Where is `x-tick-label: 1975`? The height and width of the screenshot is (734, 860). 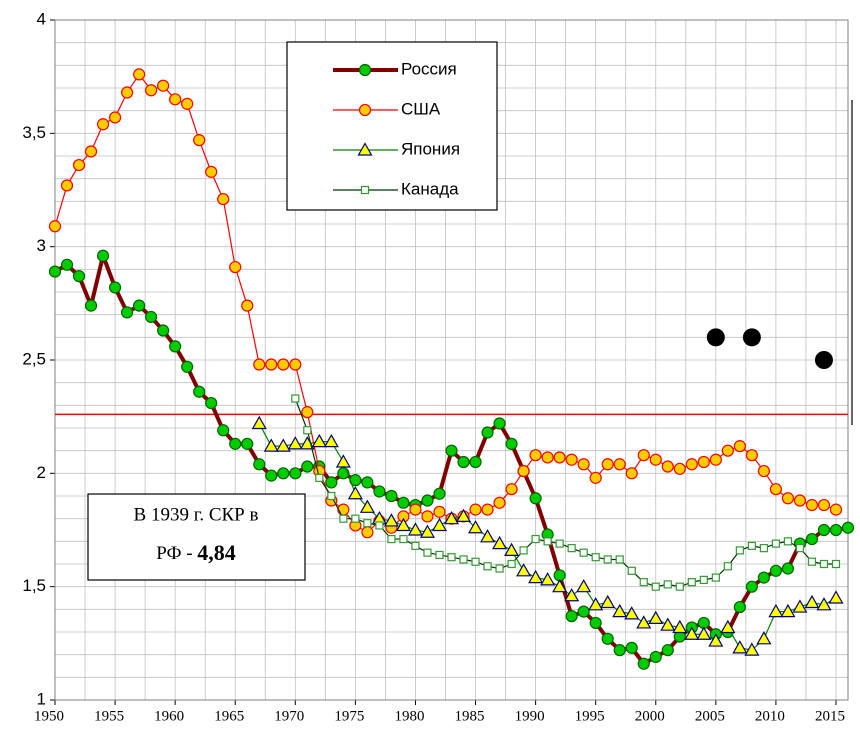 x-tick-label: 1975 is located at coordinates (349, 716).